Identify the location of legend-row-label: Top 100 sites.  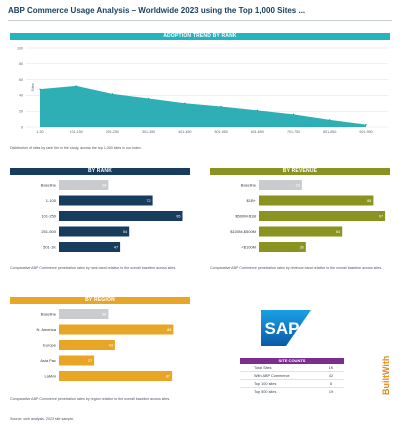
(265, 383).